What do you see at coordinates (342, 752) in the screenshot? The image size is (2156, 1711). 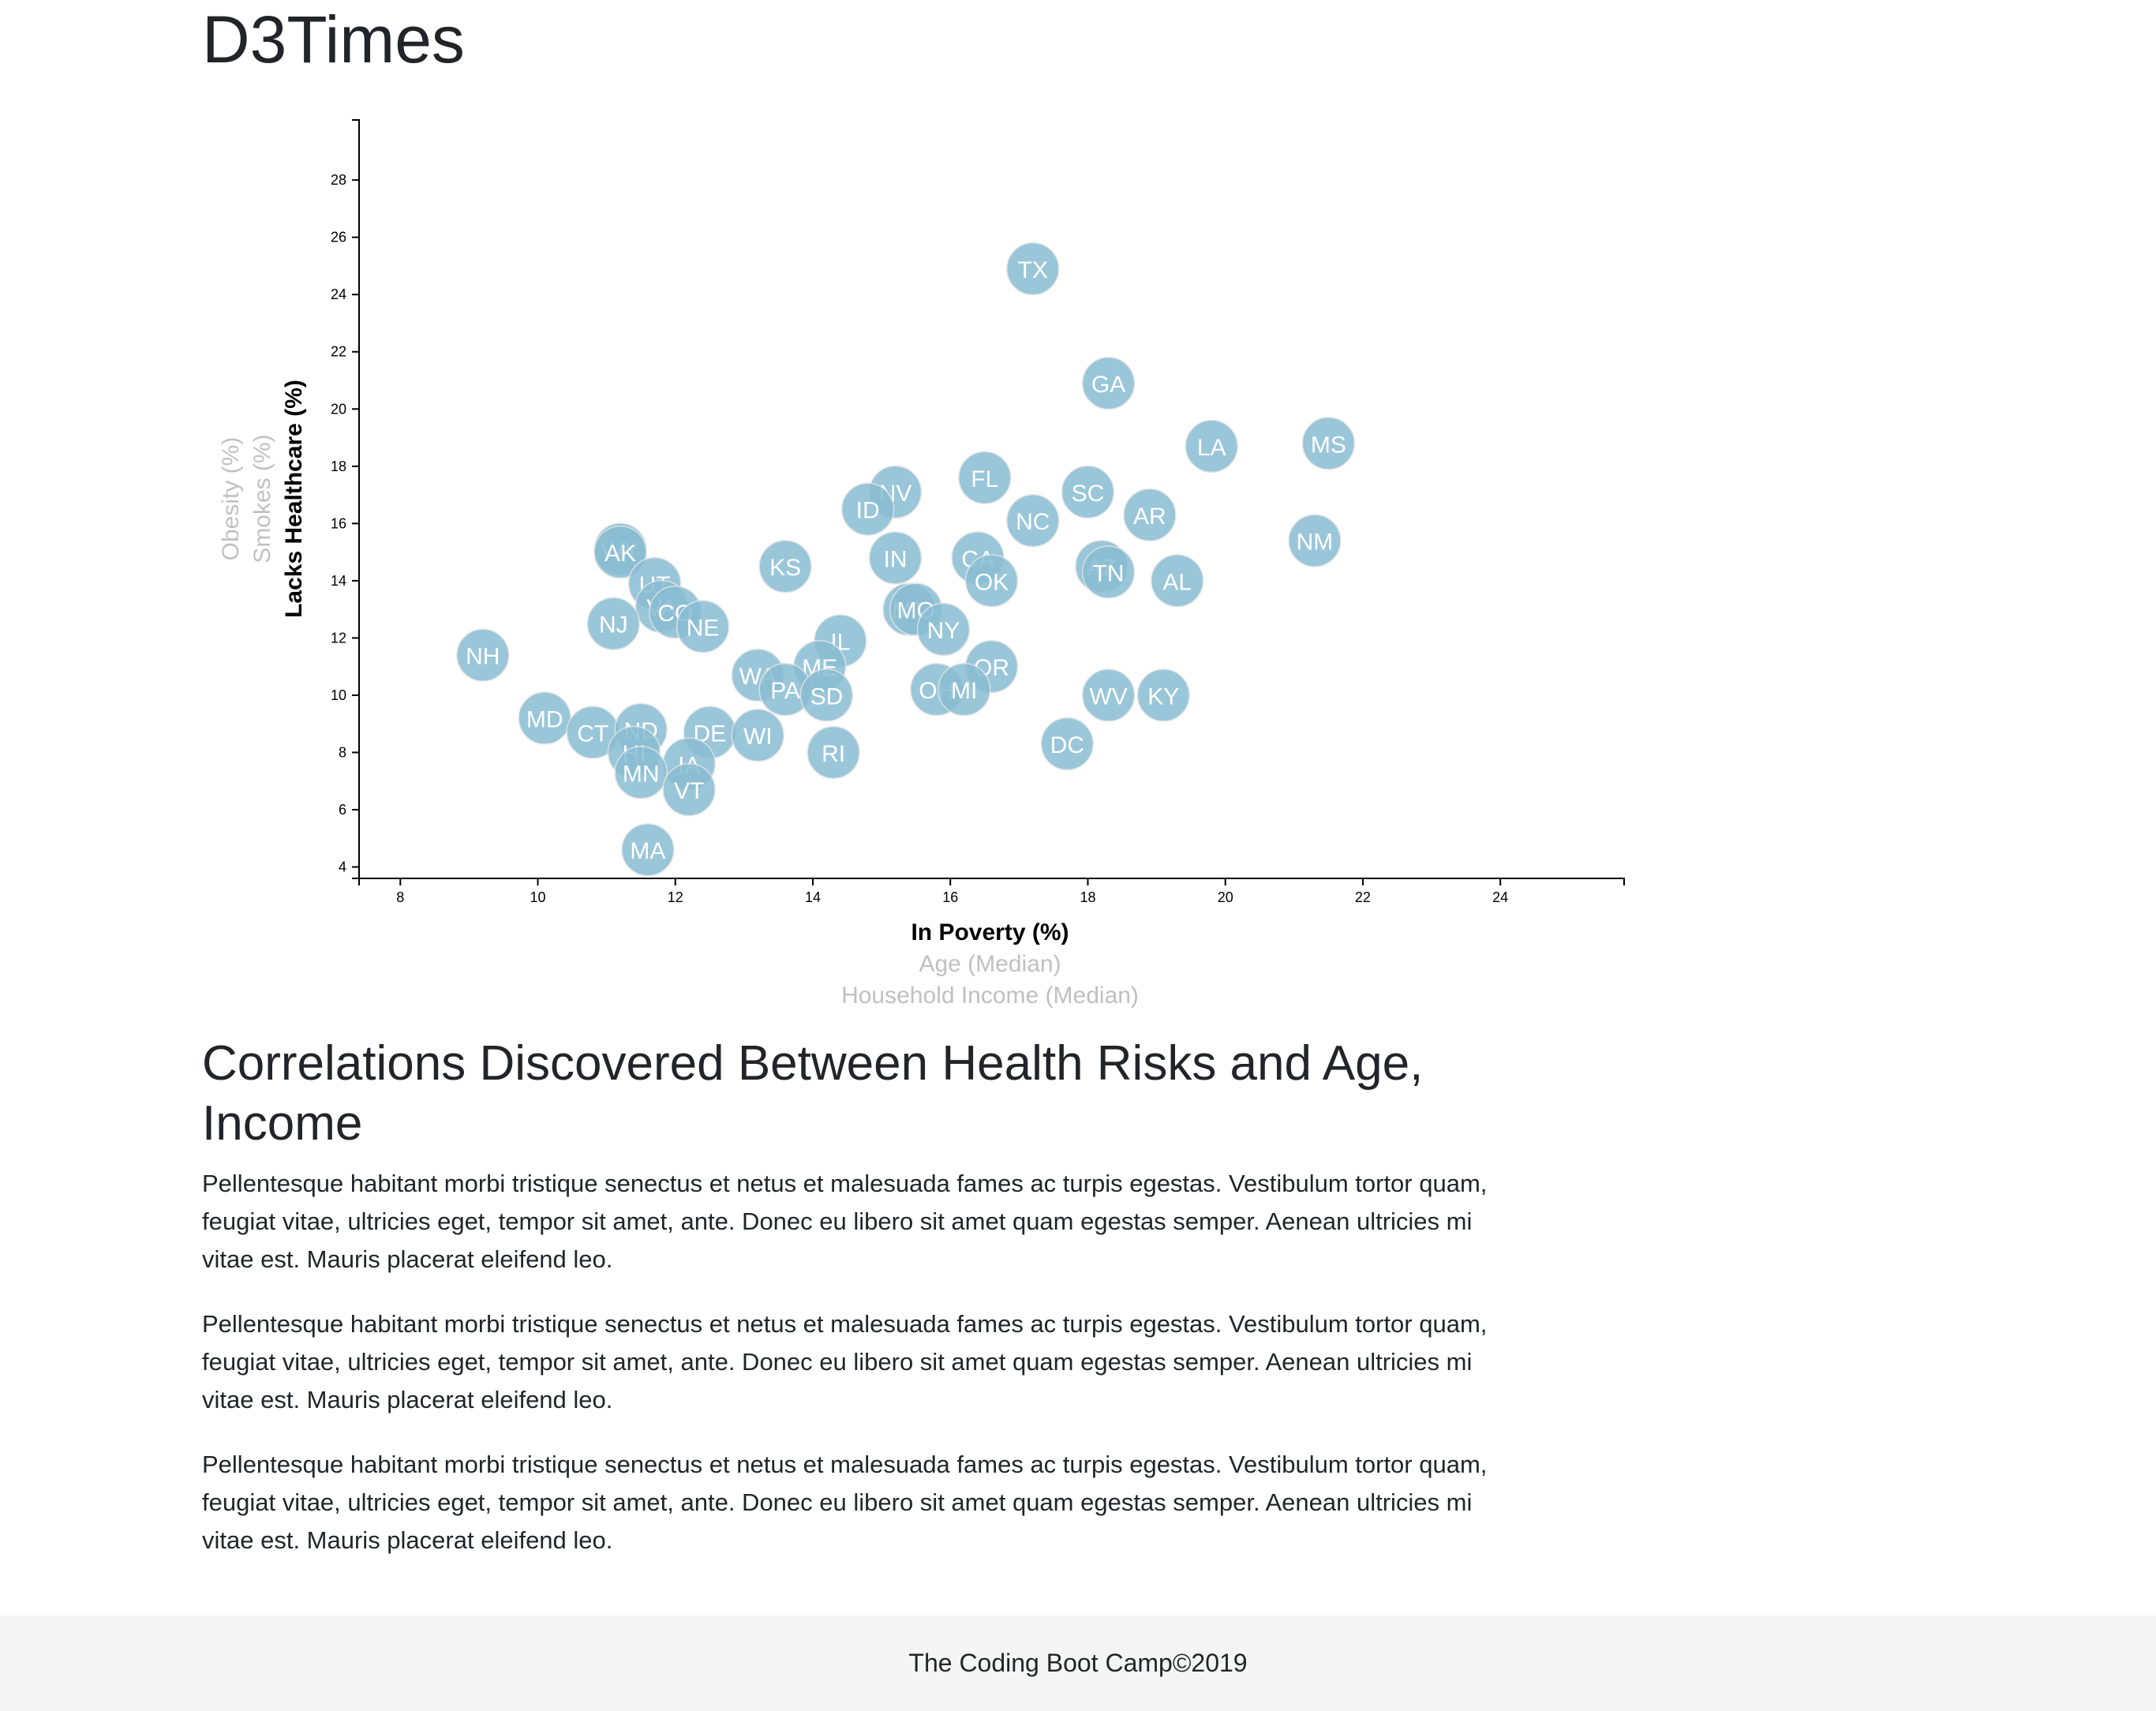 I see `y-tick-label: 8` at bounding box center [342, 752].